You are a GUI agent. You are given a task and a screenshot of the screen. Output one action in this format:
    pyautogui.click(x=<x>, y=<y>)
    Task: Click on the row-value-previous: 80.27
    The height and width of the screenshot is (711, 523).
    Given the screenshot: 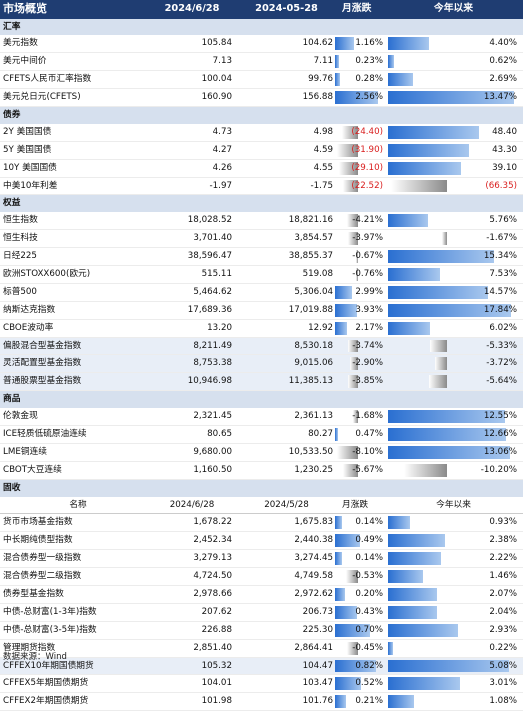 What is the action you would take?
    pyautogui.click(x=320, y=433)
    